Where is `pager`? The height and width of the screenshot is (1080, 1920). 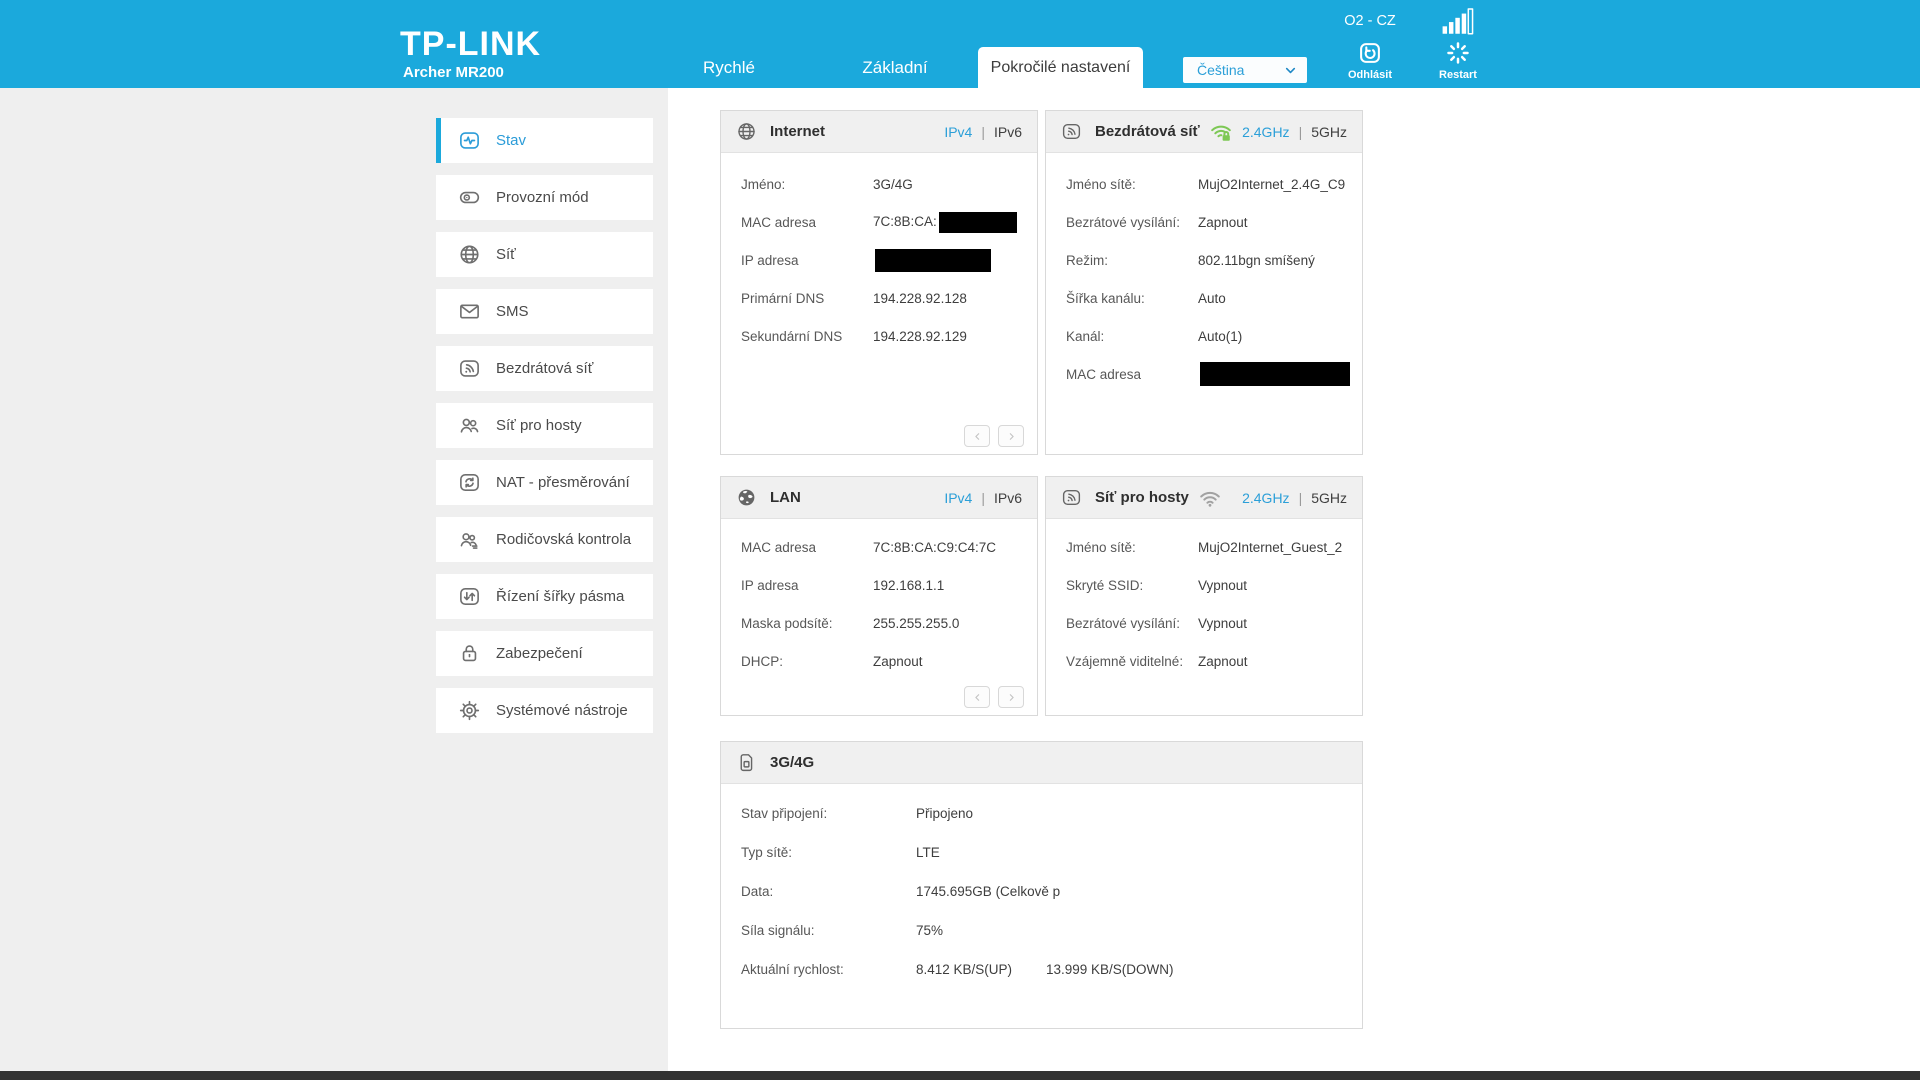
pager is located at coordinates (994, 697).